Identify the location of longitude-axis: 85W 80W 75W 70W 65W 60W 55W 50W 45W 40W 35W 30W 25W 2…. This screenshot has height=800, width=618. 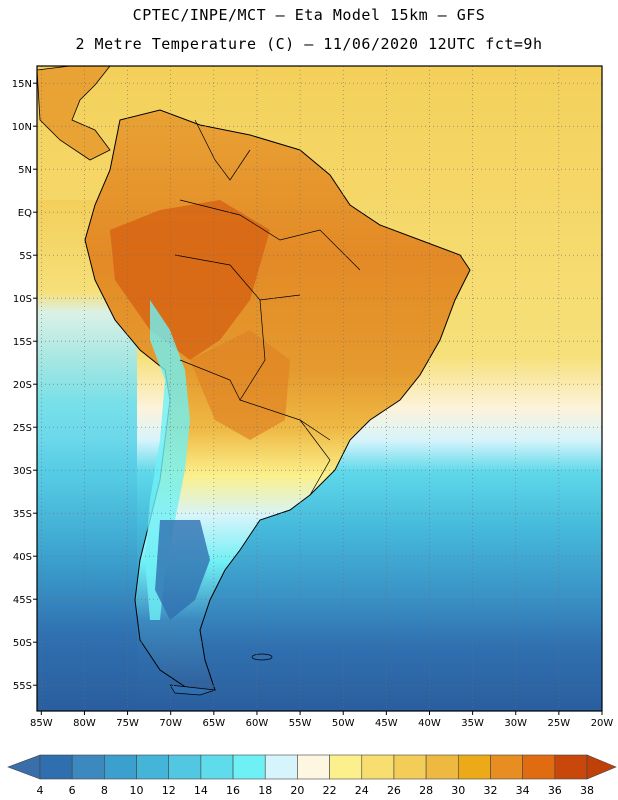
(321, 720).